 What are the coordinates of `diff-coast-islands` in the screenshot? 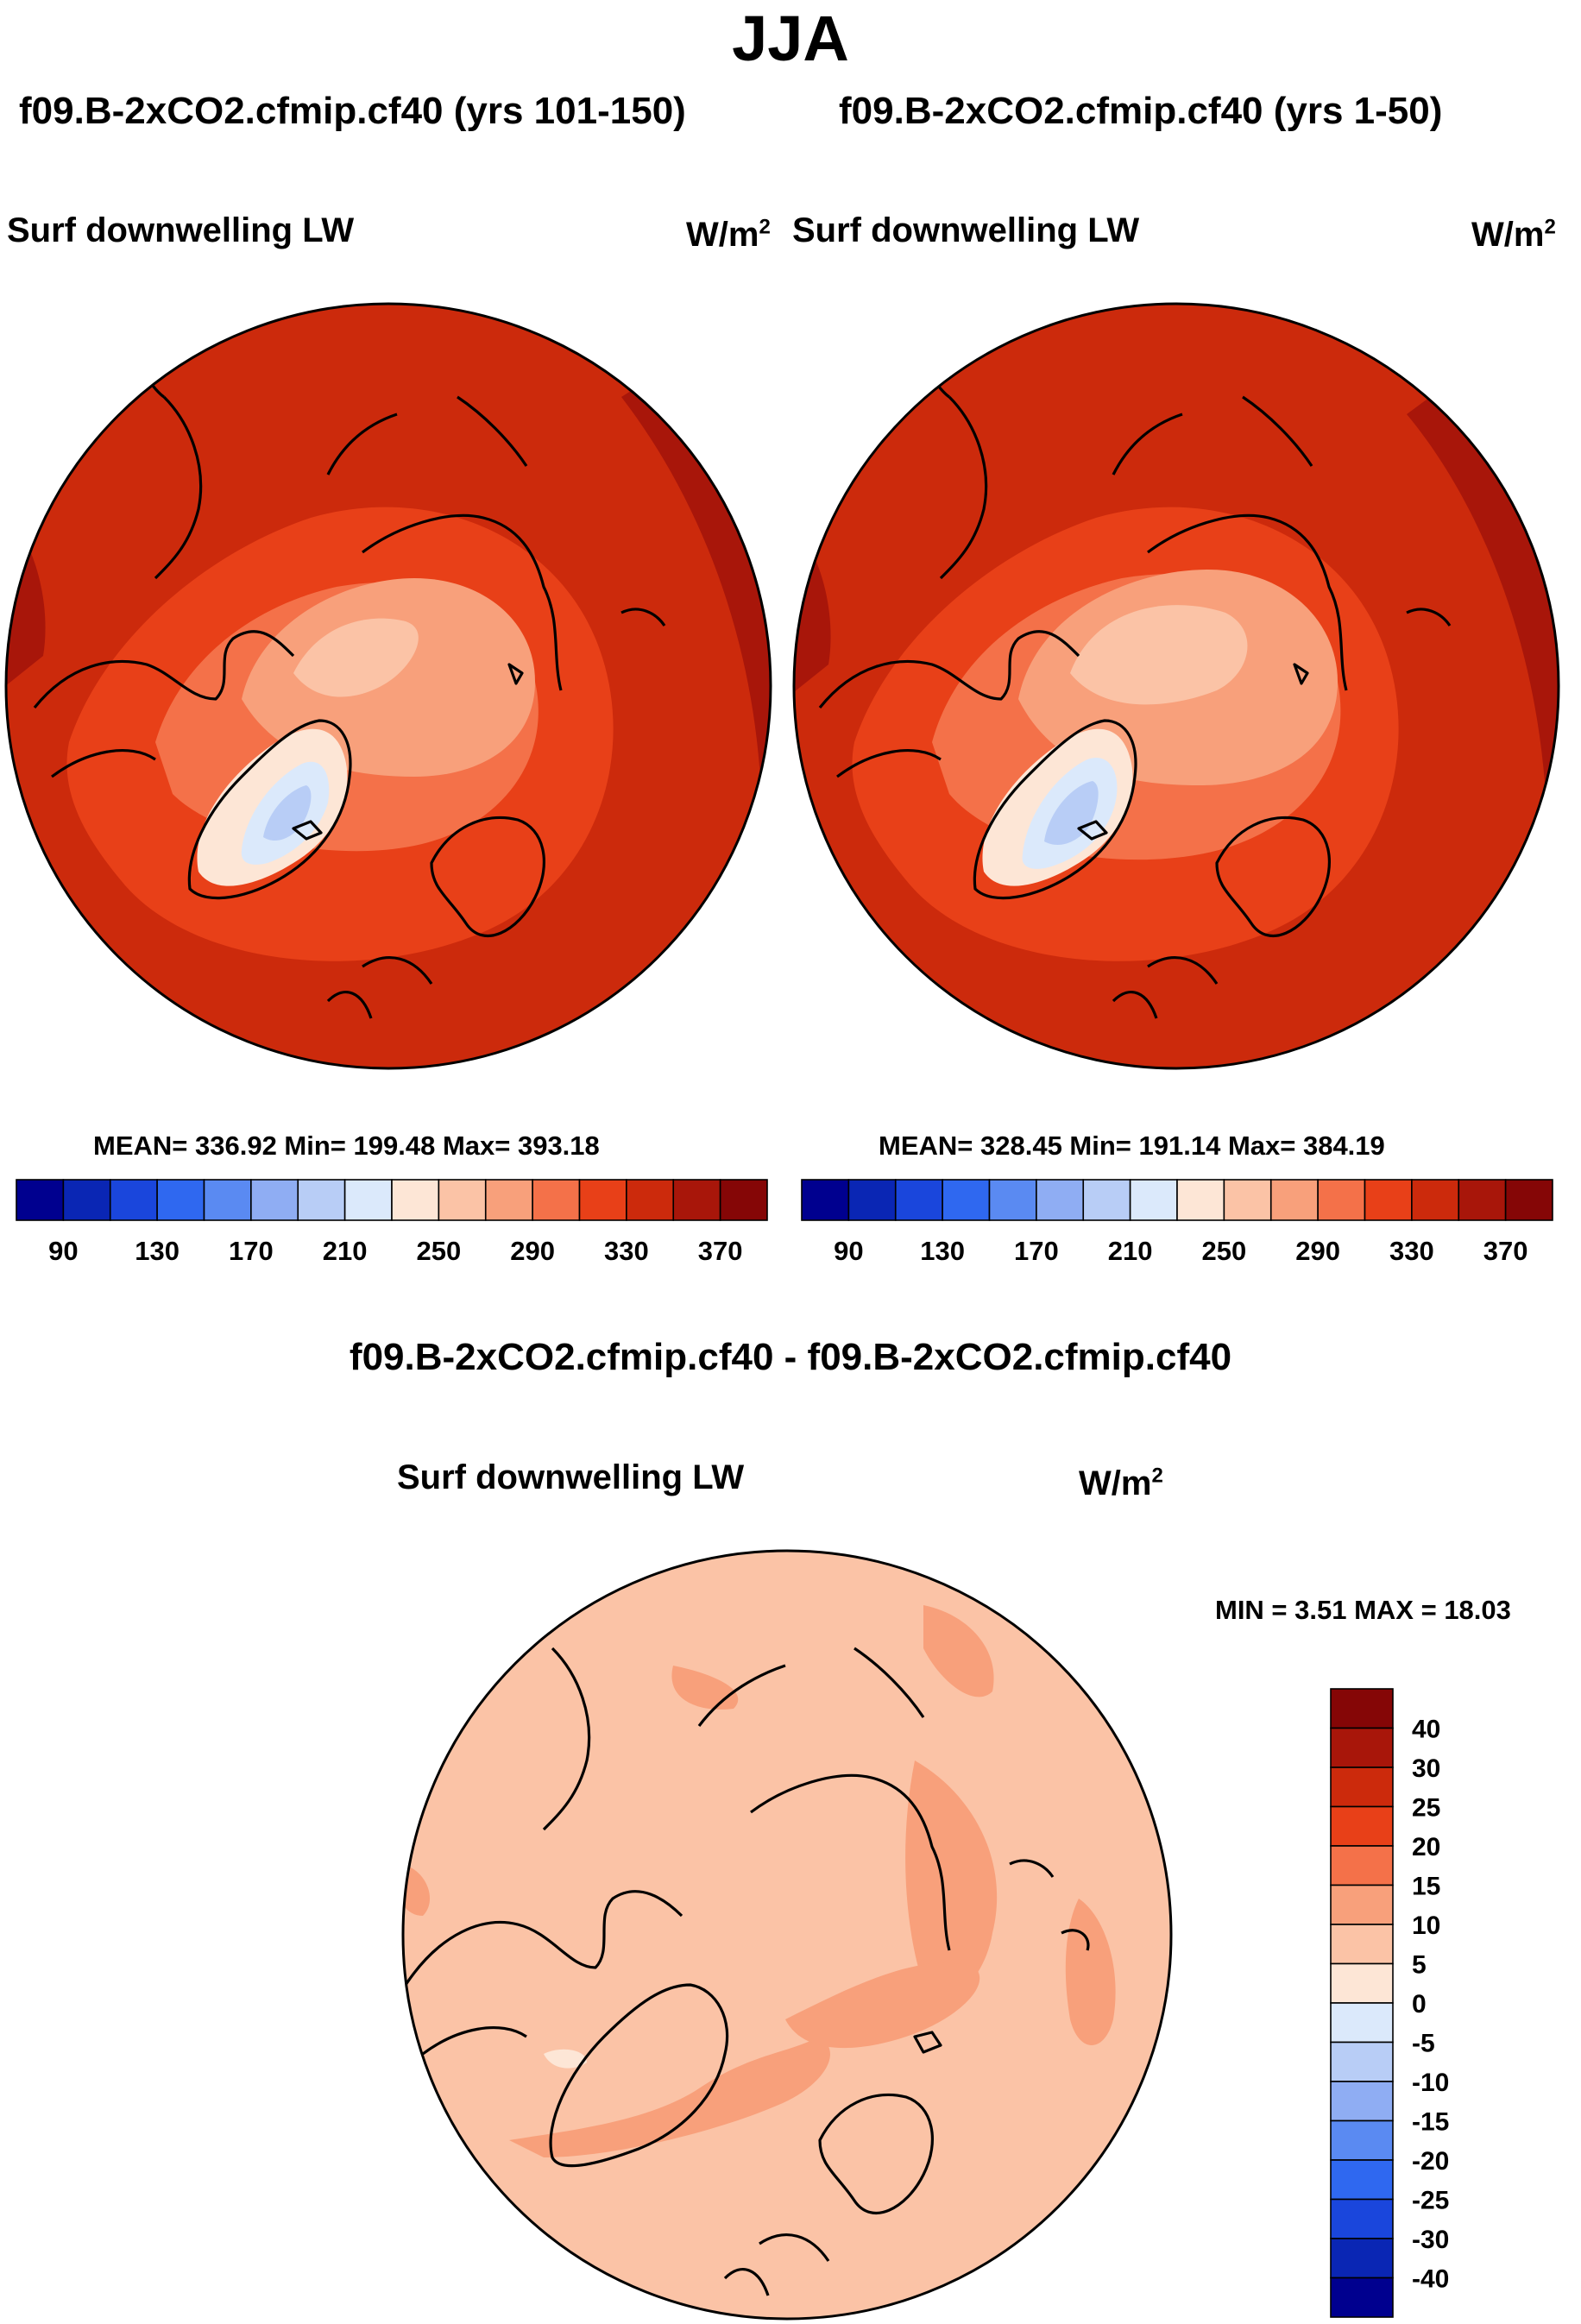 It's located at (1002, 1956).